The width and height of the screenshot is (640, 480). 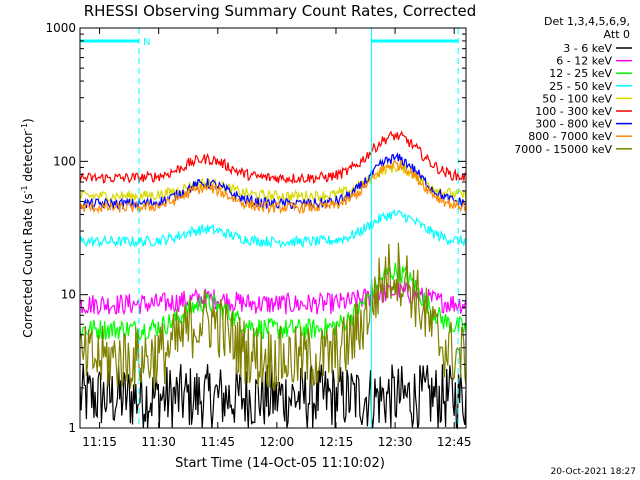 What do you see at coordinates (454, 442) in the screenshot?
I see `x-tick-label-6: 12:45` at bounding box center [454, 442].